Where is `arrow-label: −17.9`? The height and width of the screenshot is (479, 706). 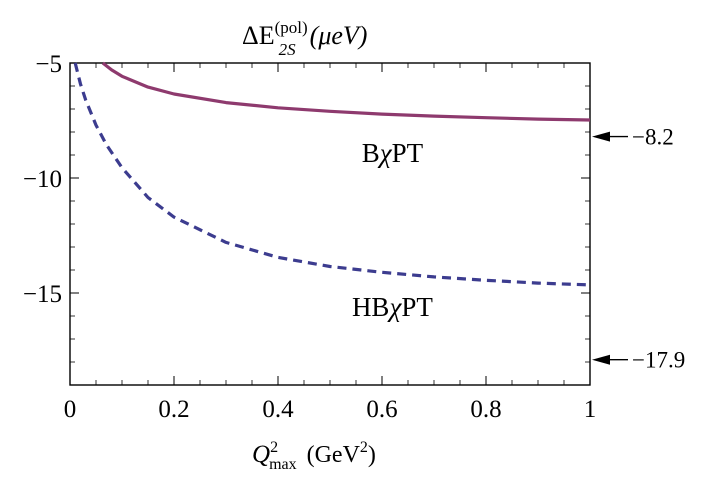 arrow-label: −17.9 is located at coordinates (658, 360).